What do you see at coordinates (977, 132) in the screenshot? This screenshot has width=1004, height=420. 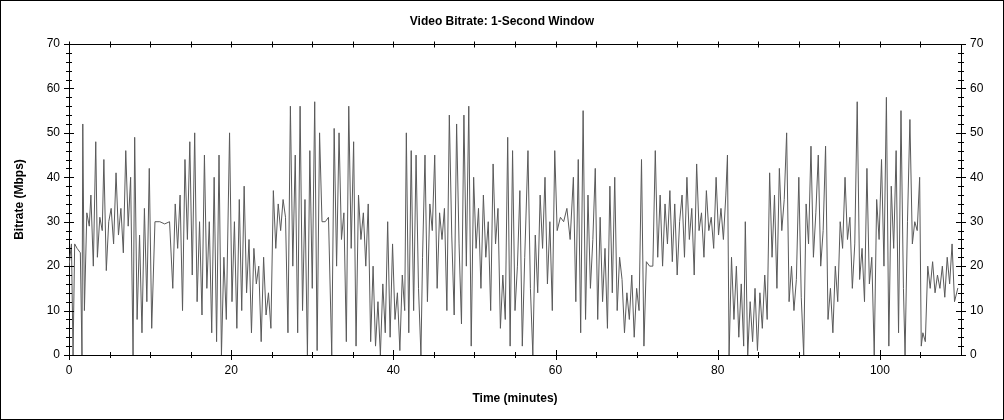 I see `y2-tick-label: 50` at bounding box center [977, 132].